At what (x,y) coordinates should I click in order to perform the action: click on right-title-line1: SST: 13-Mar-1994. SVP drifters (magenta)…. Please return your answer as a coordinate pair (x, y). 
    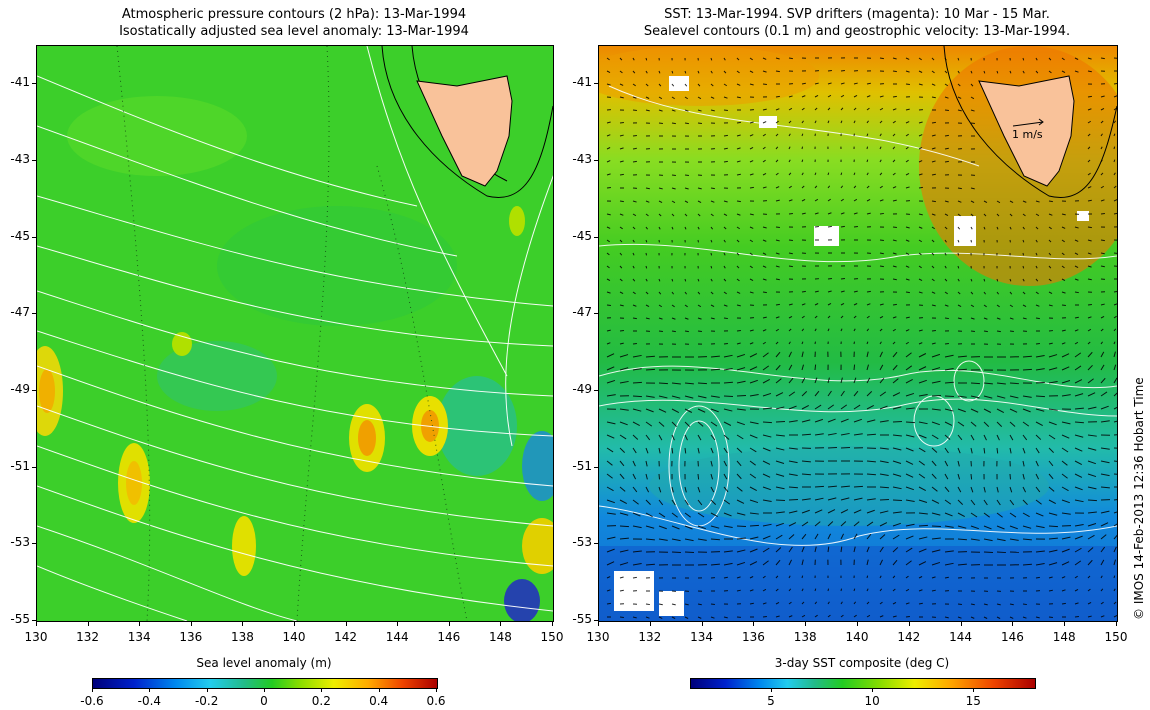
    Looking at the image, I should click on (857, 14).